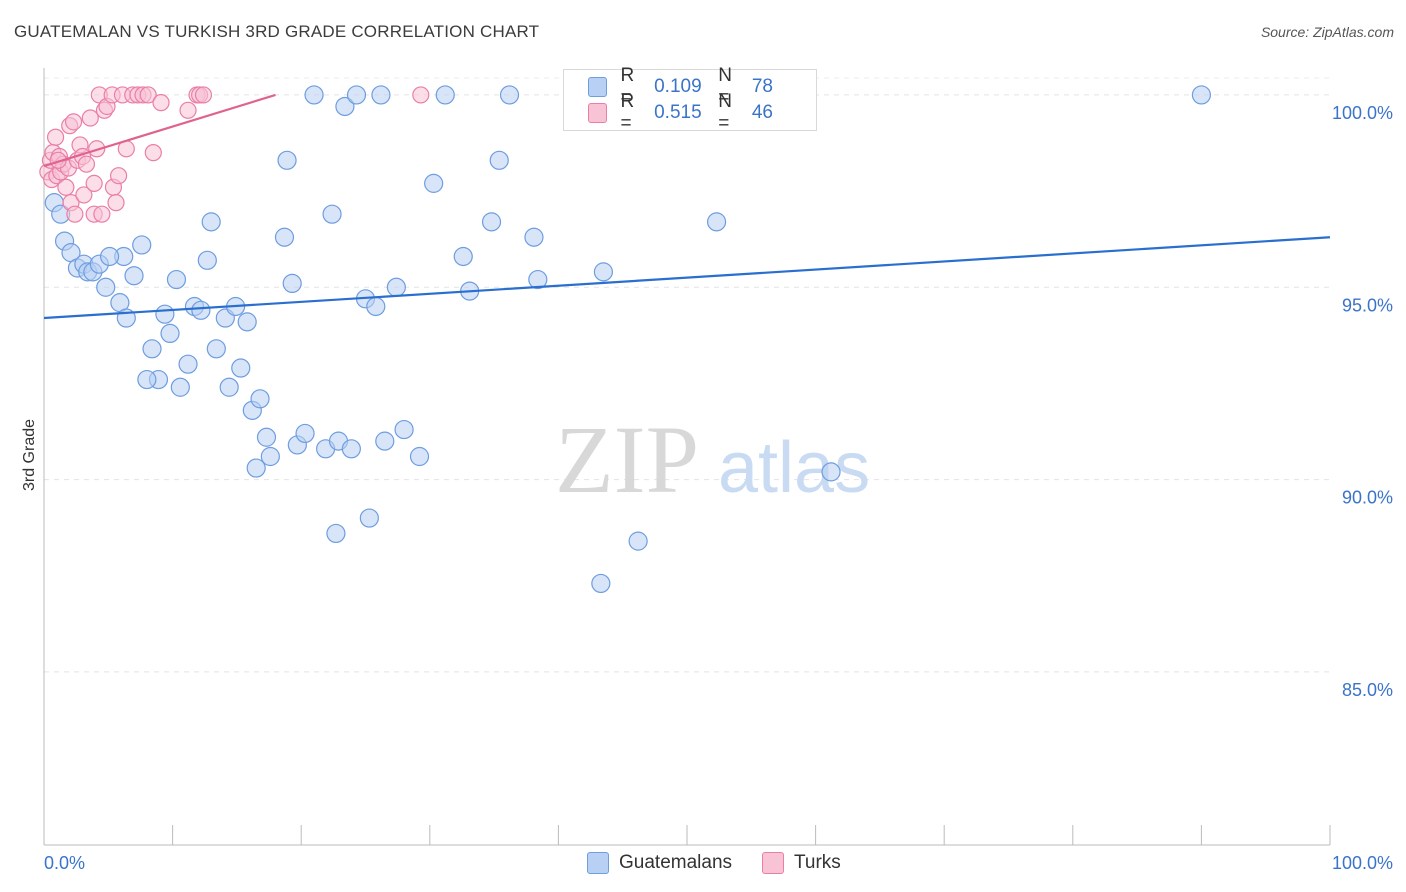 This screenshot has width=1406, height=892. Describe the element at coordinates (627, 459) in the screenshot. I see `watermark-zip: ZIP` at that location.